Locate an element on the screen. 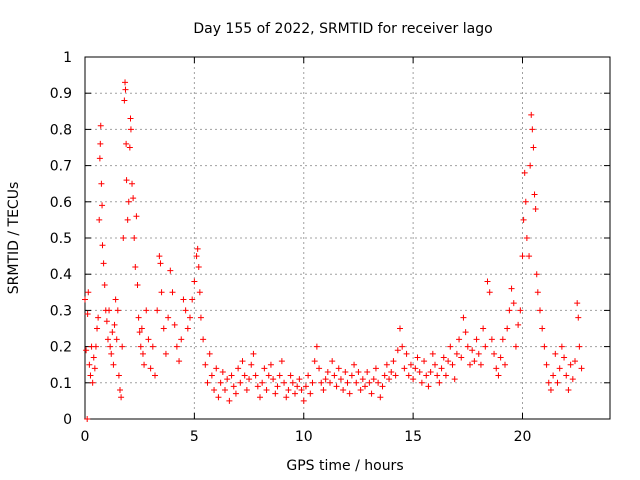 The height and width of the screenshot is (480, 640). x-tick-label: 15 is located at coordinates (413, 437).